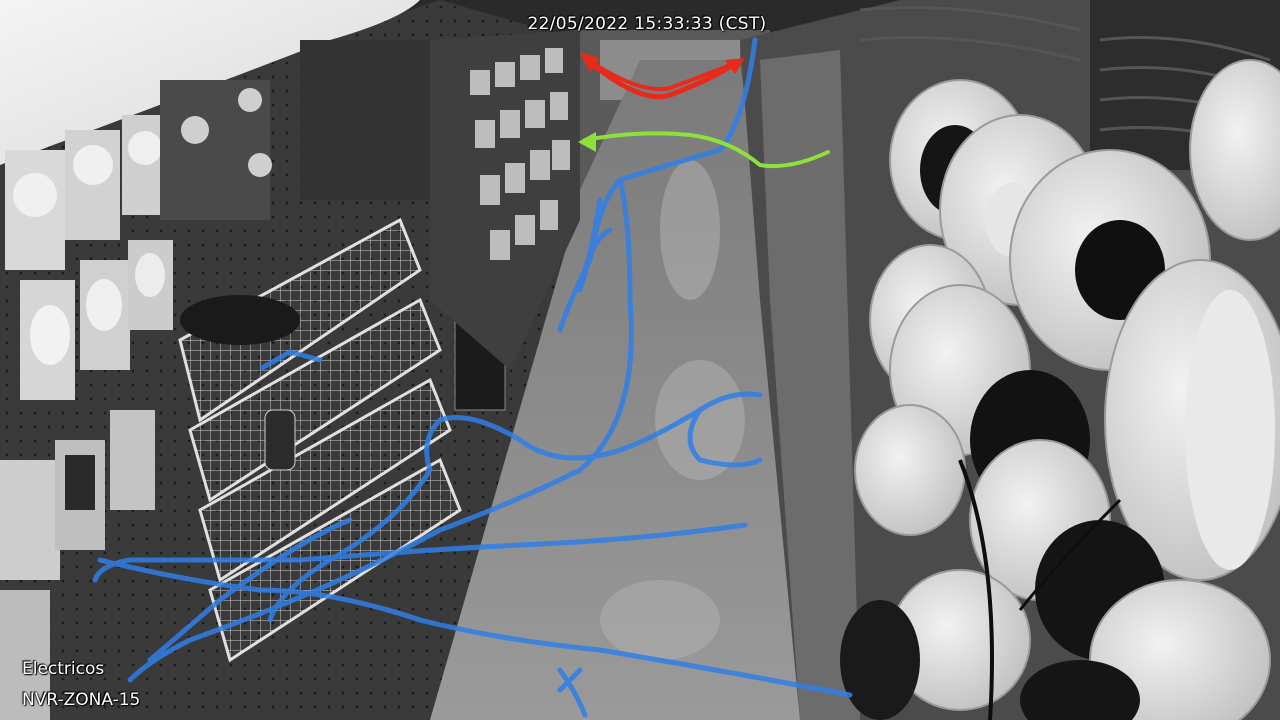 The height and width of the screenshot is (720, 1280). I want to click on zone-name-label: Electricos, so click(63, 669).